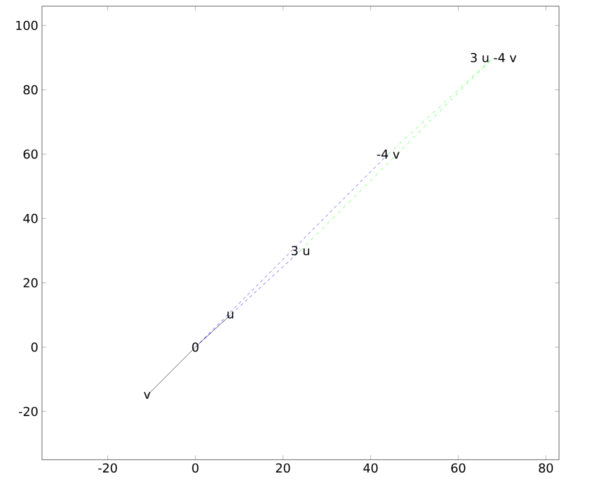 The image size is (600, 500). I want to click on annotation: u, so click(231, 315).